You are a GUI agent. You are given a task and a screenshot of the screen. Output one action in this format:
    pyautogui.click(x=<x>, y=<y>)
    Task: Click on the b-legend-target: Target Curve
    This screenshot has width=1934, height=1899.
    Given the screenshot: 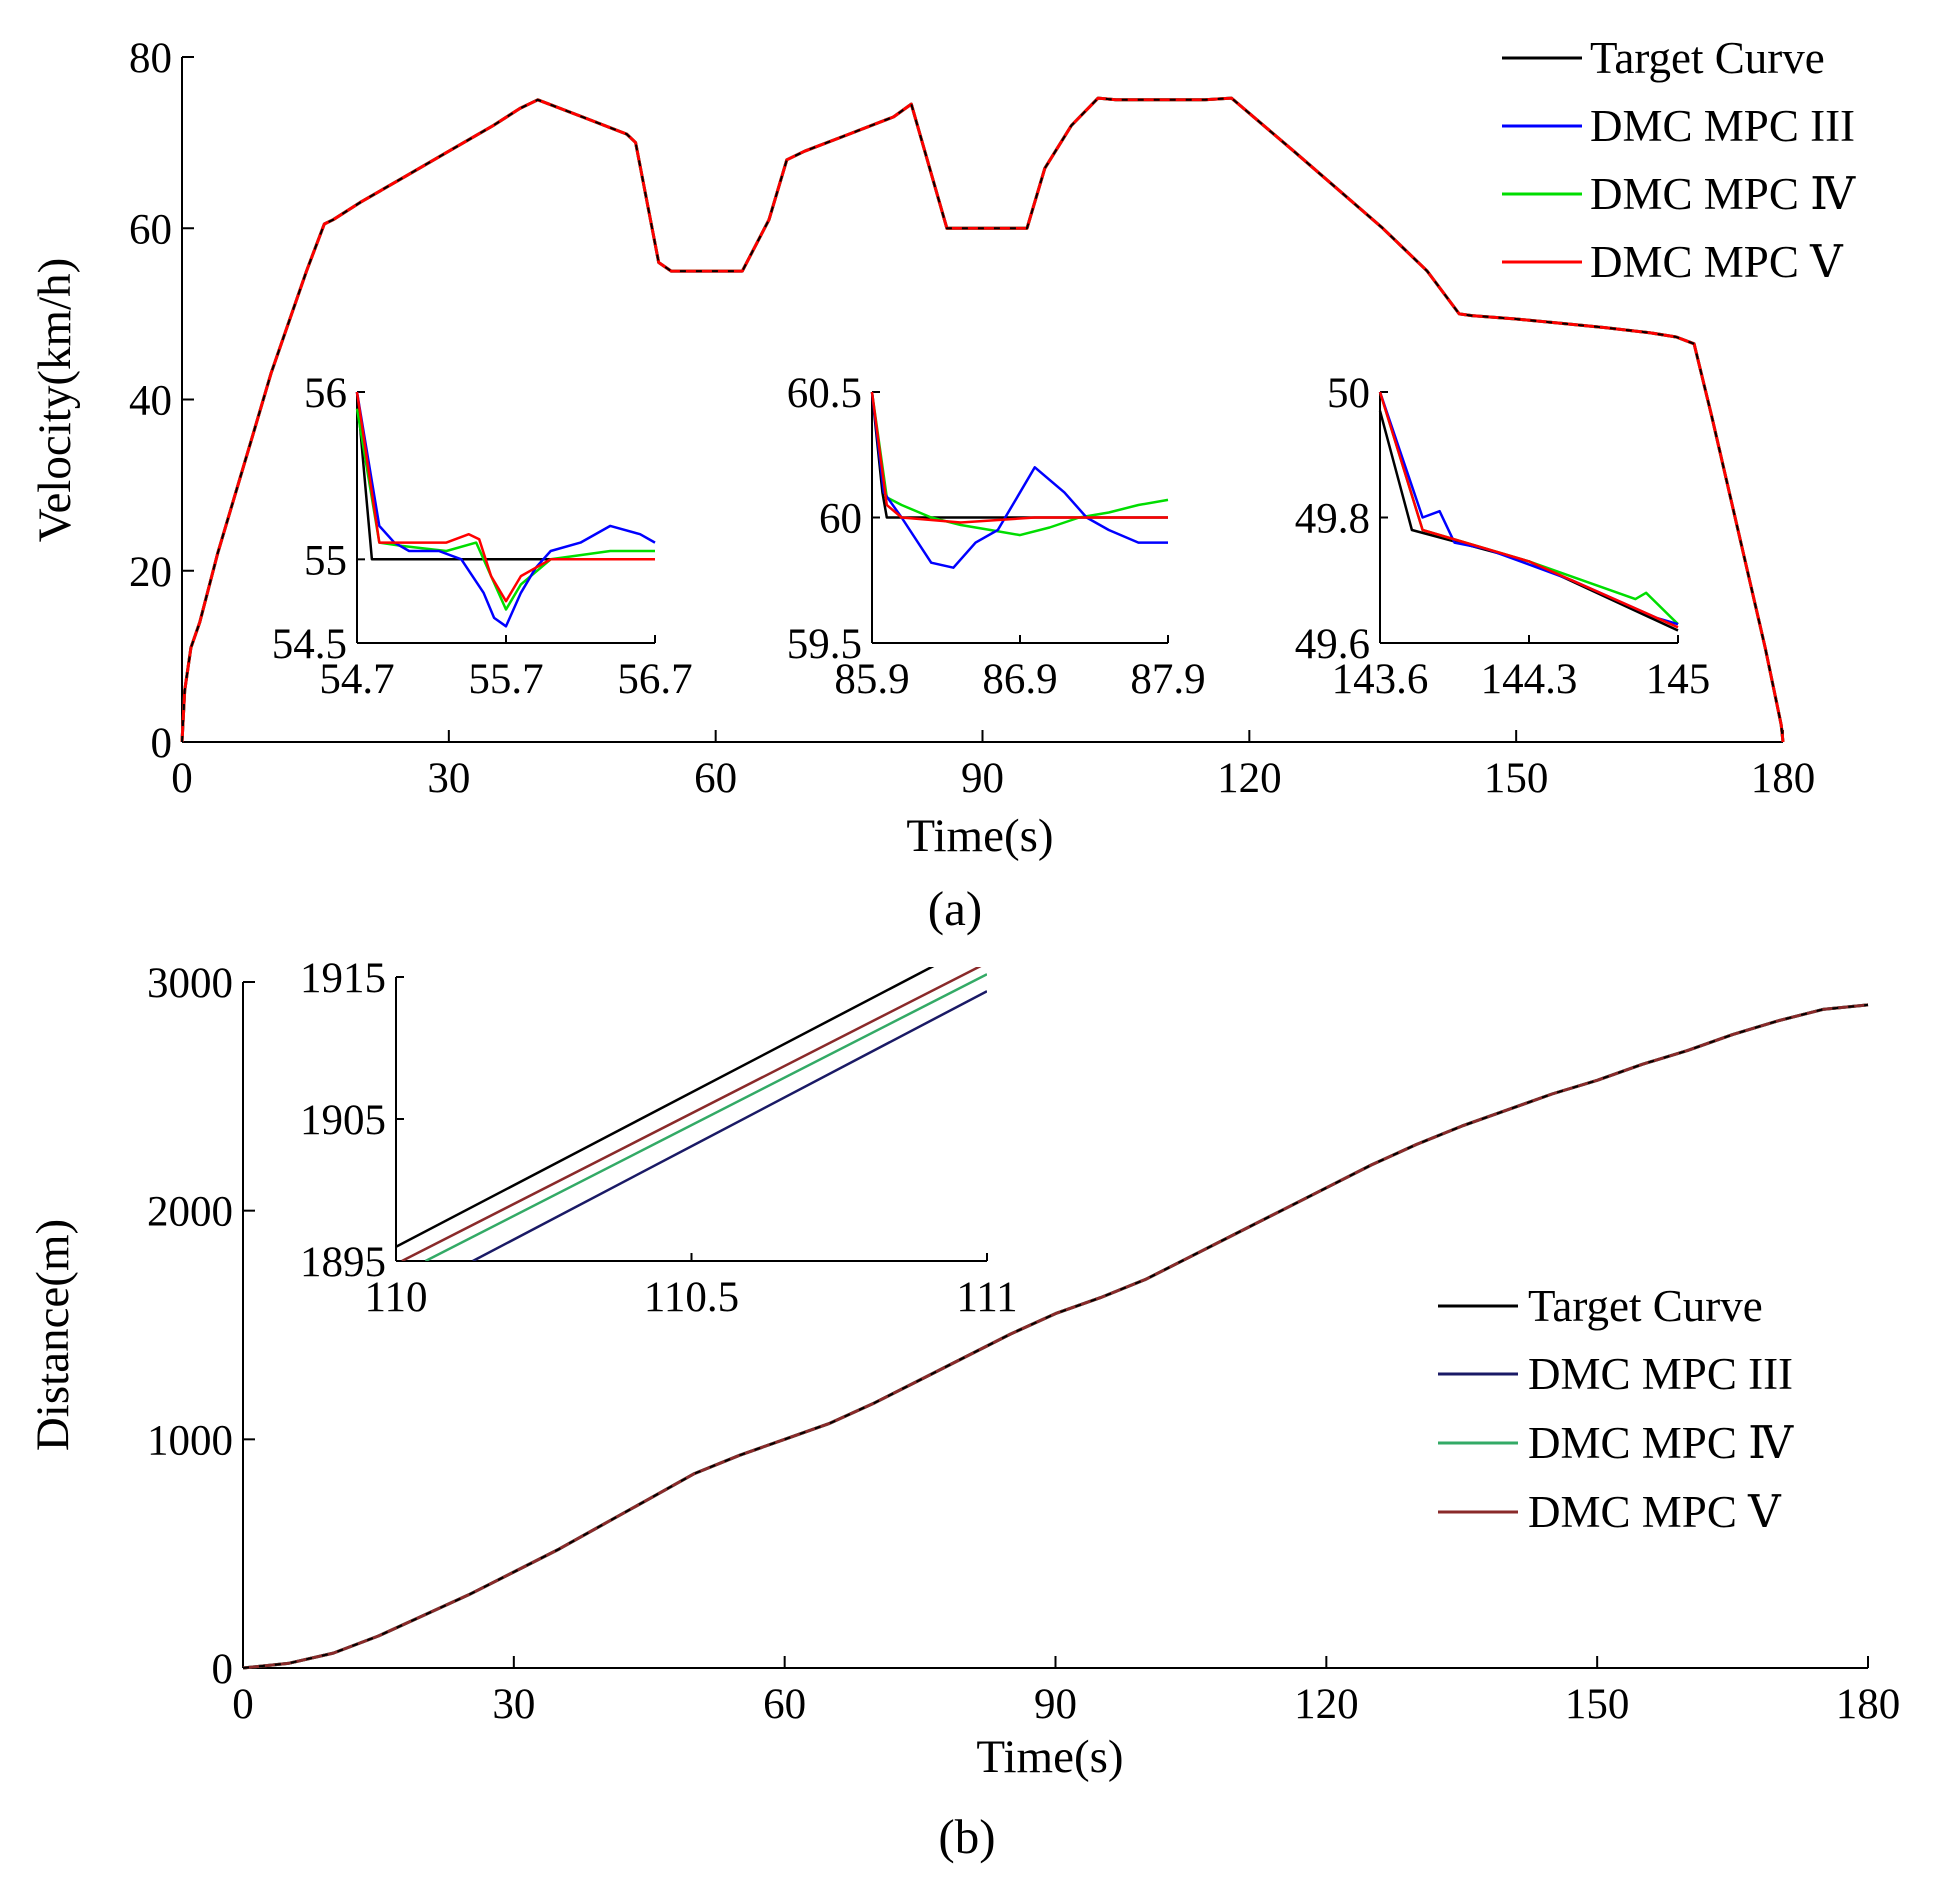 What is the action you would take?
    pyautogui.click(x=1645, y=1306)
    